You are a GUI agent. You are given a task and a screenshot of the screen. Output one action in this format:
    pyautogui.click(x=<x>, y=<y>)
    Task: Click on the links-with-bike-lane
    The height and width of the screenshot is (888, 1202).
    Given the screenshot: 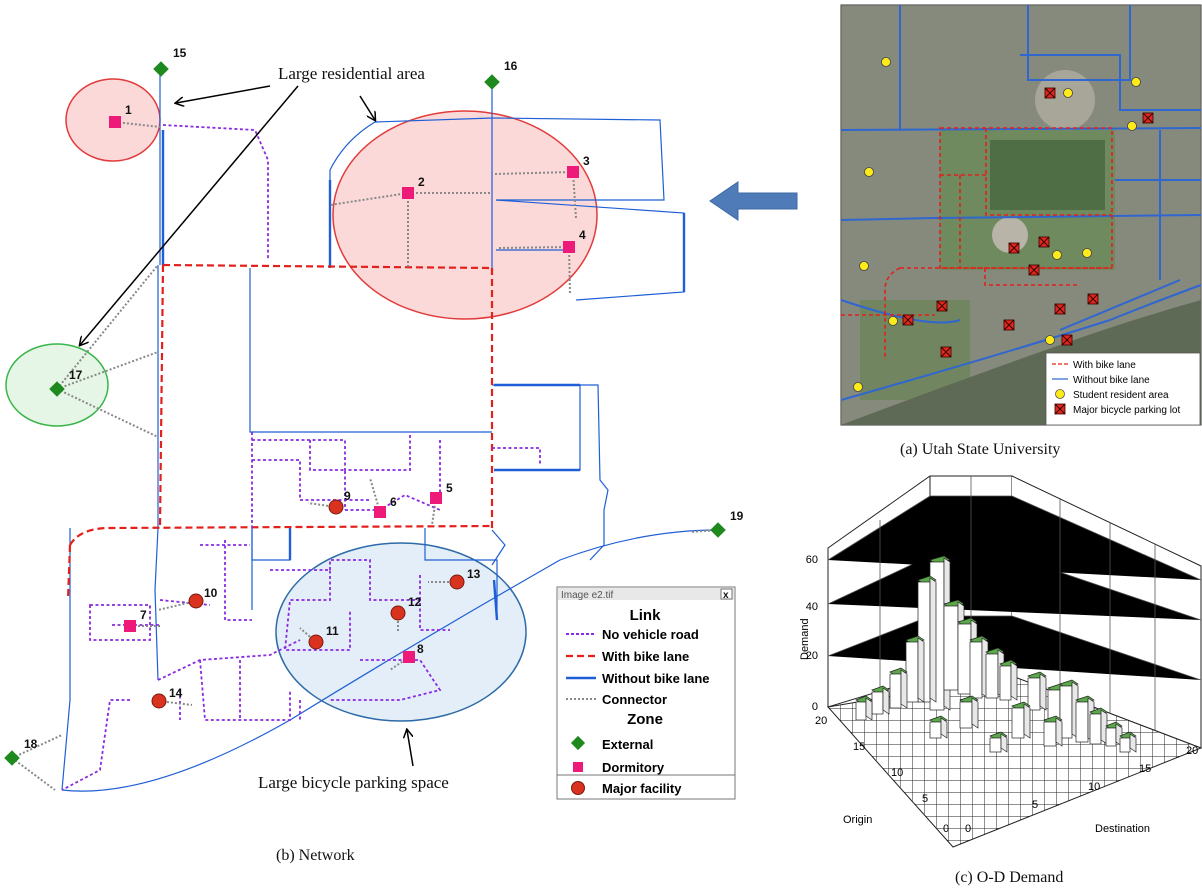 What is the action you would take?
    pyautogui.click(x=280, y=432)
    